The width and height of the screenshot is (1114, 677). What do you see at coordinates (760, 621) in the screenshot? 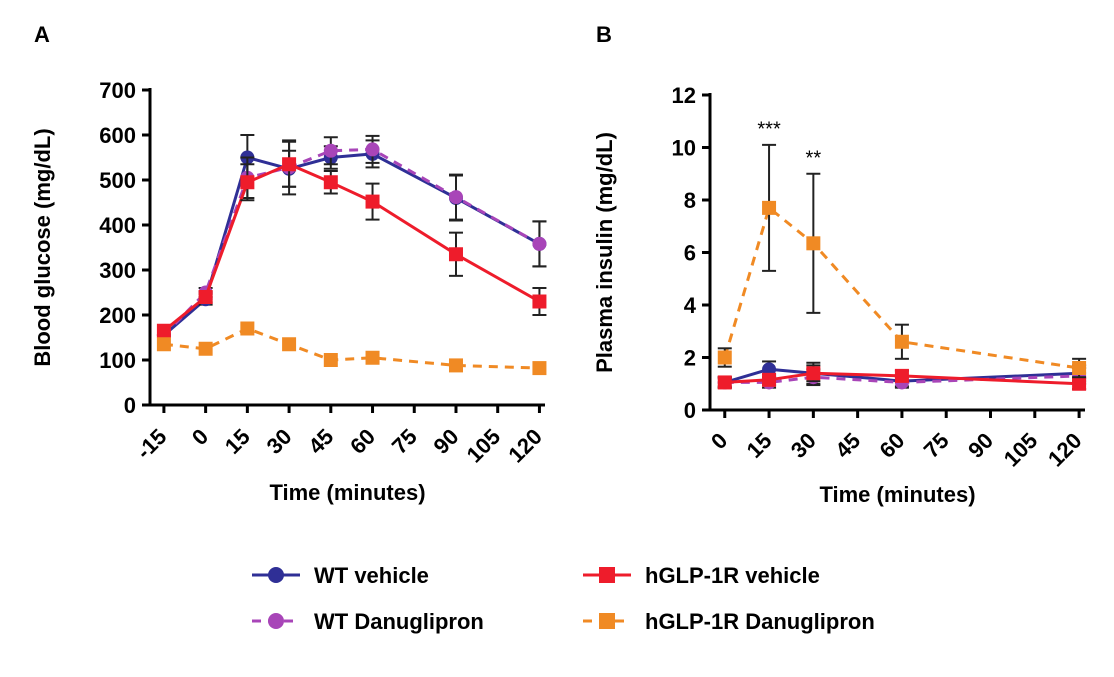
I see `legend-label: hGLP-1R Danuglipron` at bounding box center [760, 621].